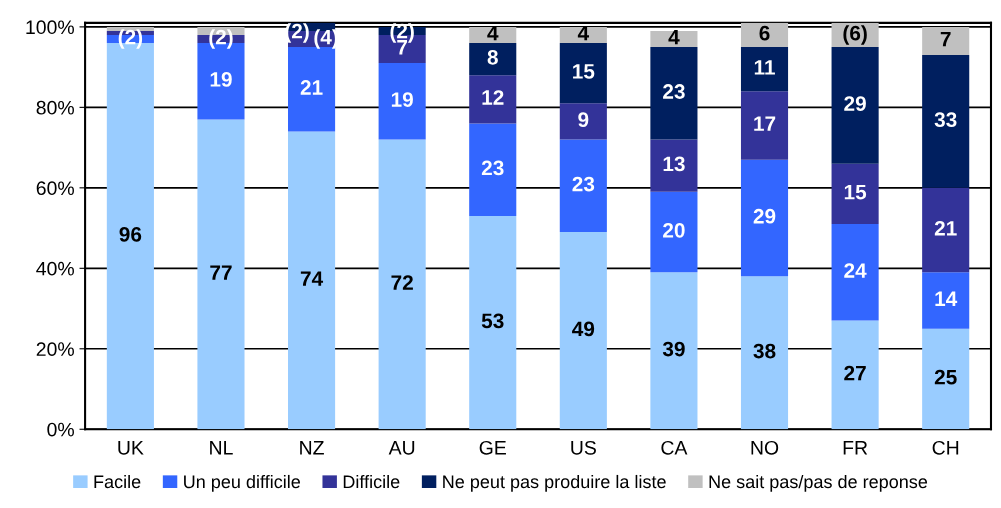 This screenshot has width=1001, height=508. I want to click on data-label: 27, so click(855, 373).